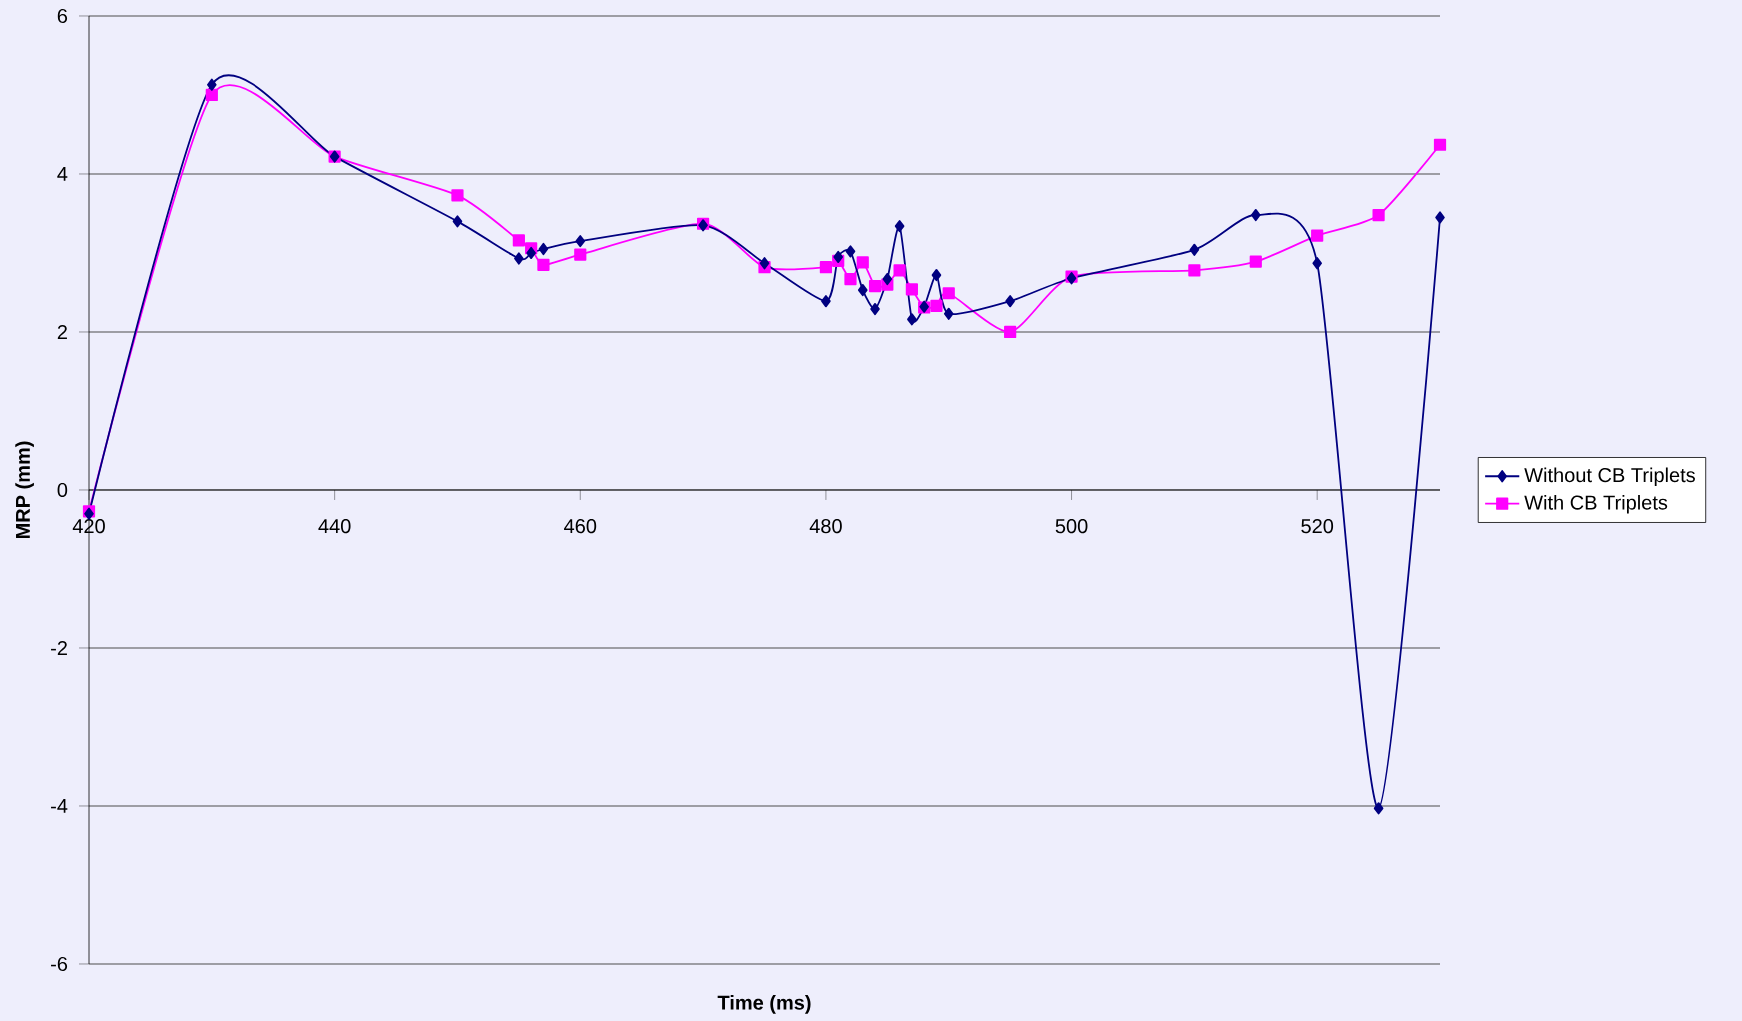 The image size is (1742, 1021). I want to click on y-tick-label: -4, so click(59, 806).